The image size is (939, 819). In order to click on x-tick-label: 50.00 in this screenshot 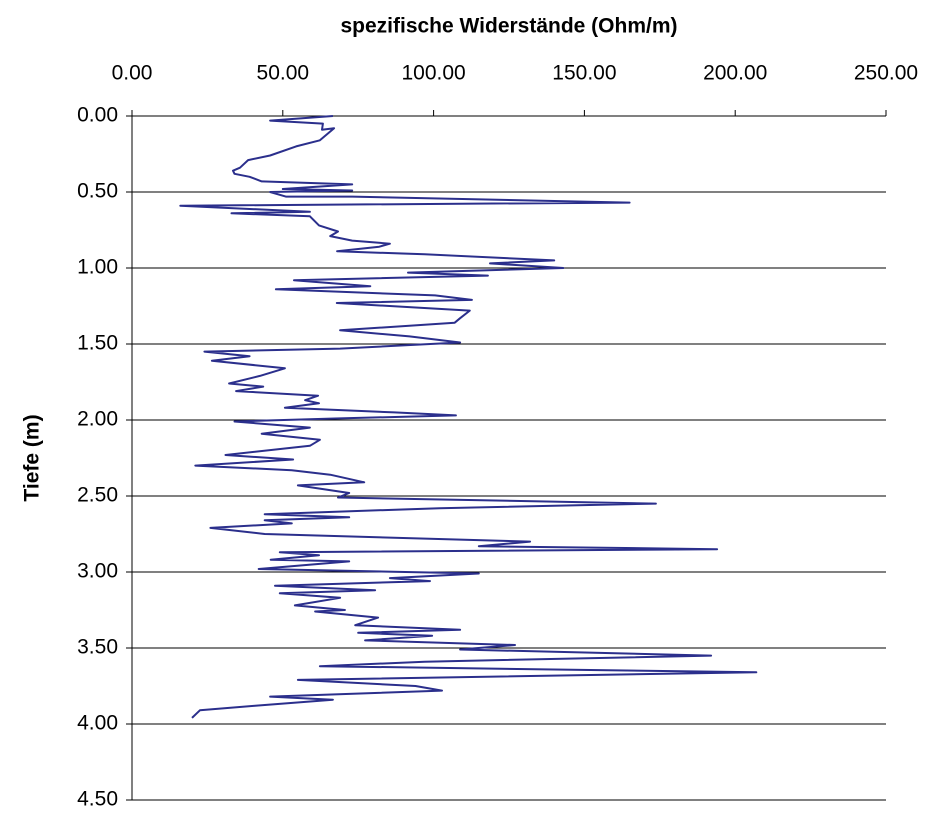, I will do `click(283, 73)`.